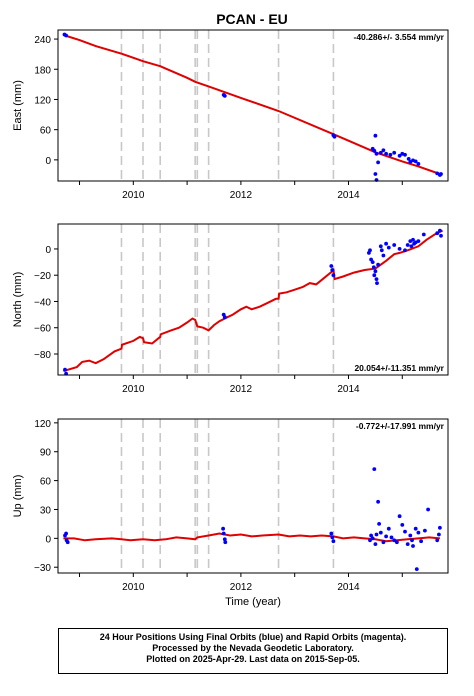  What do you see at coordinates (42, 70) in the screenshot?
I see `y-tick-label: 180` at bounding box center [42, 70].